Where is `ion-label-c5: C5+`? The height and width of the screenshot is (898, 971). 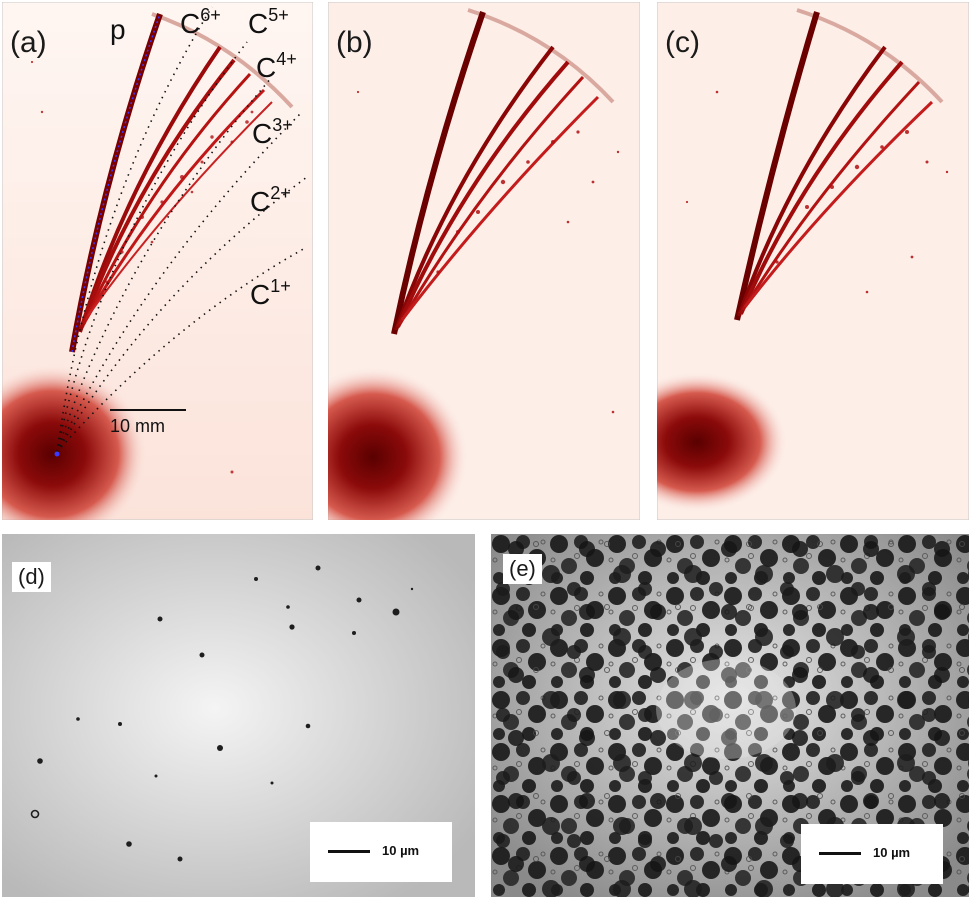
ion-label-c5: C5+ is located at coordinates (268, 22).